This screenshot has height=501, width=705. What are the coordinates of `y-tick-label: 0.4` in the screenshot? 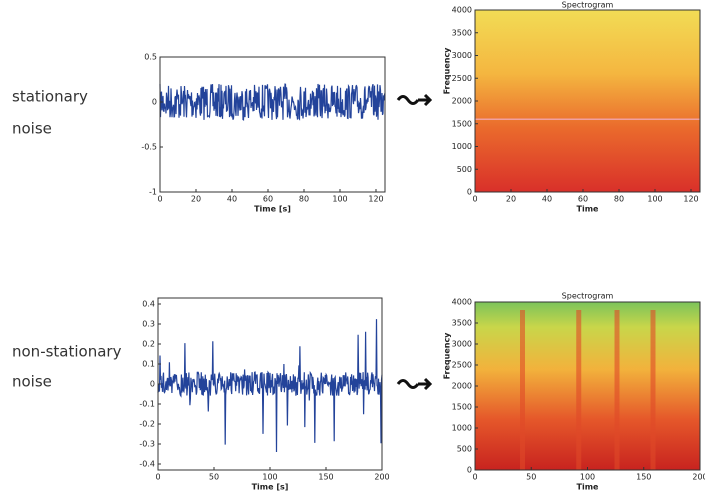 It's located at (148, 304).